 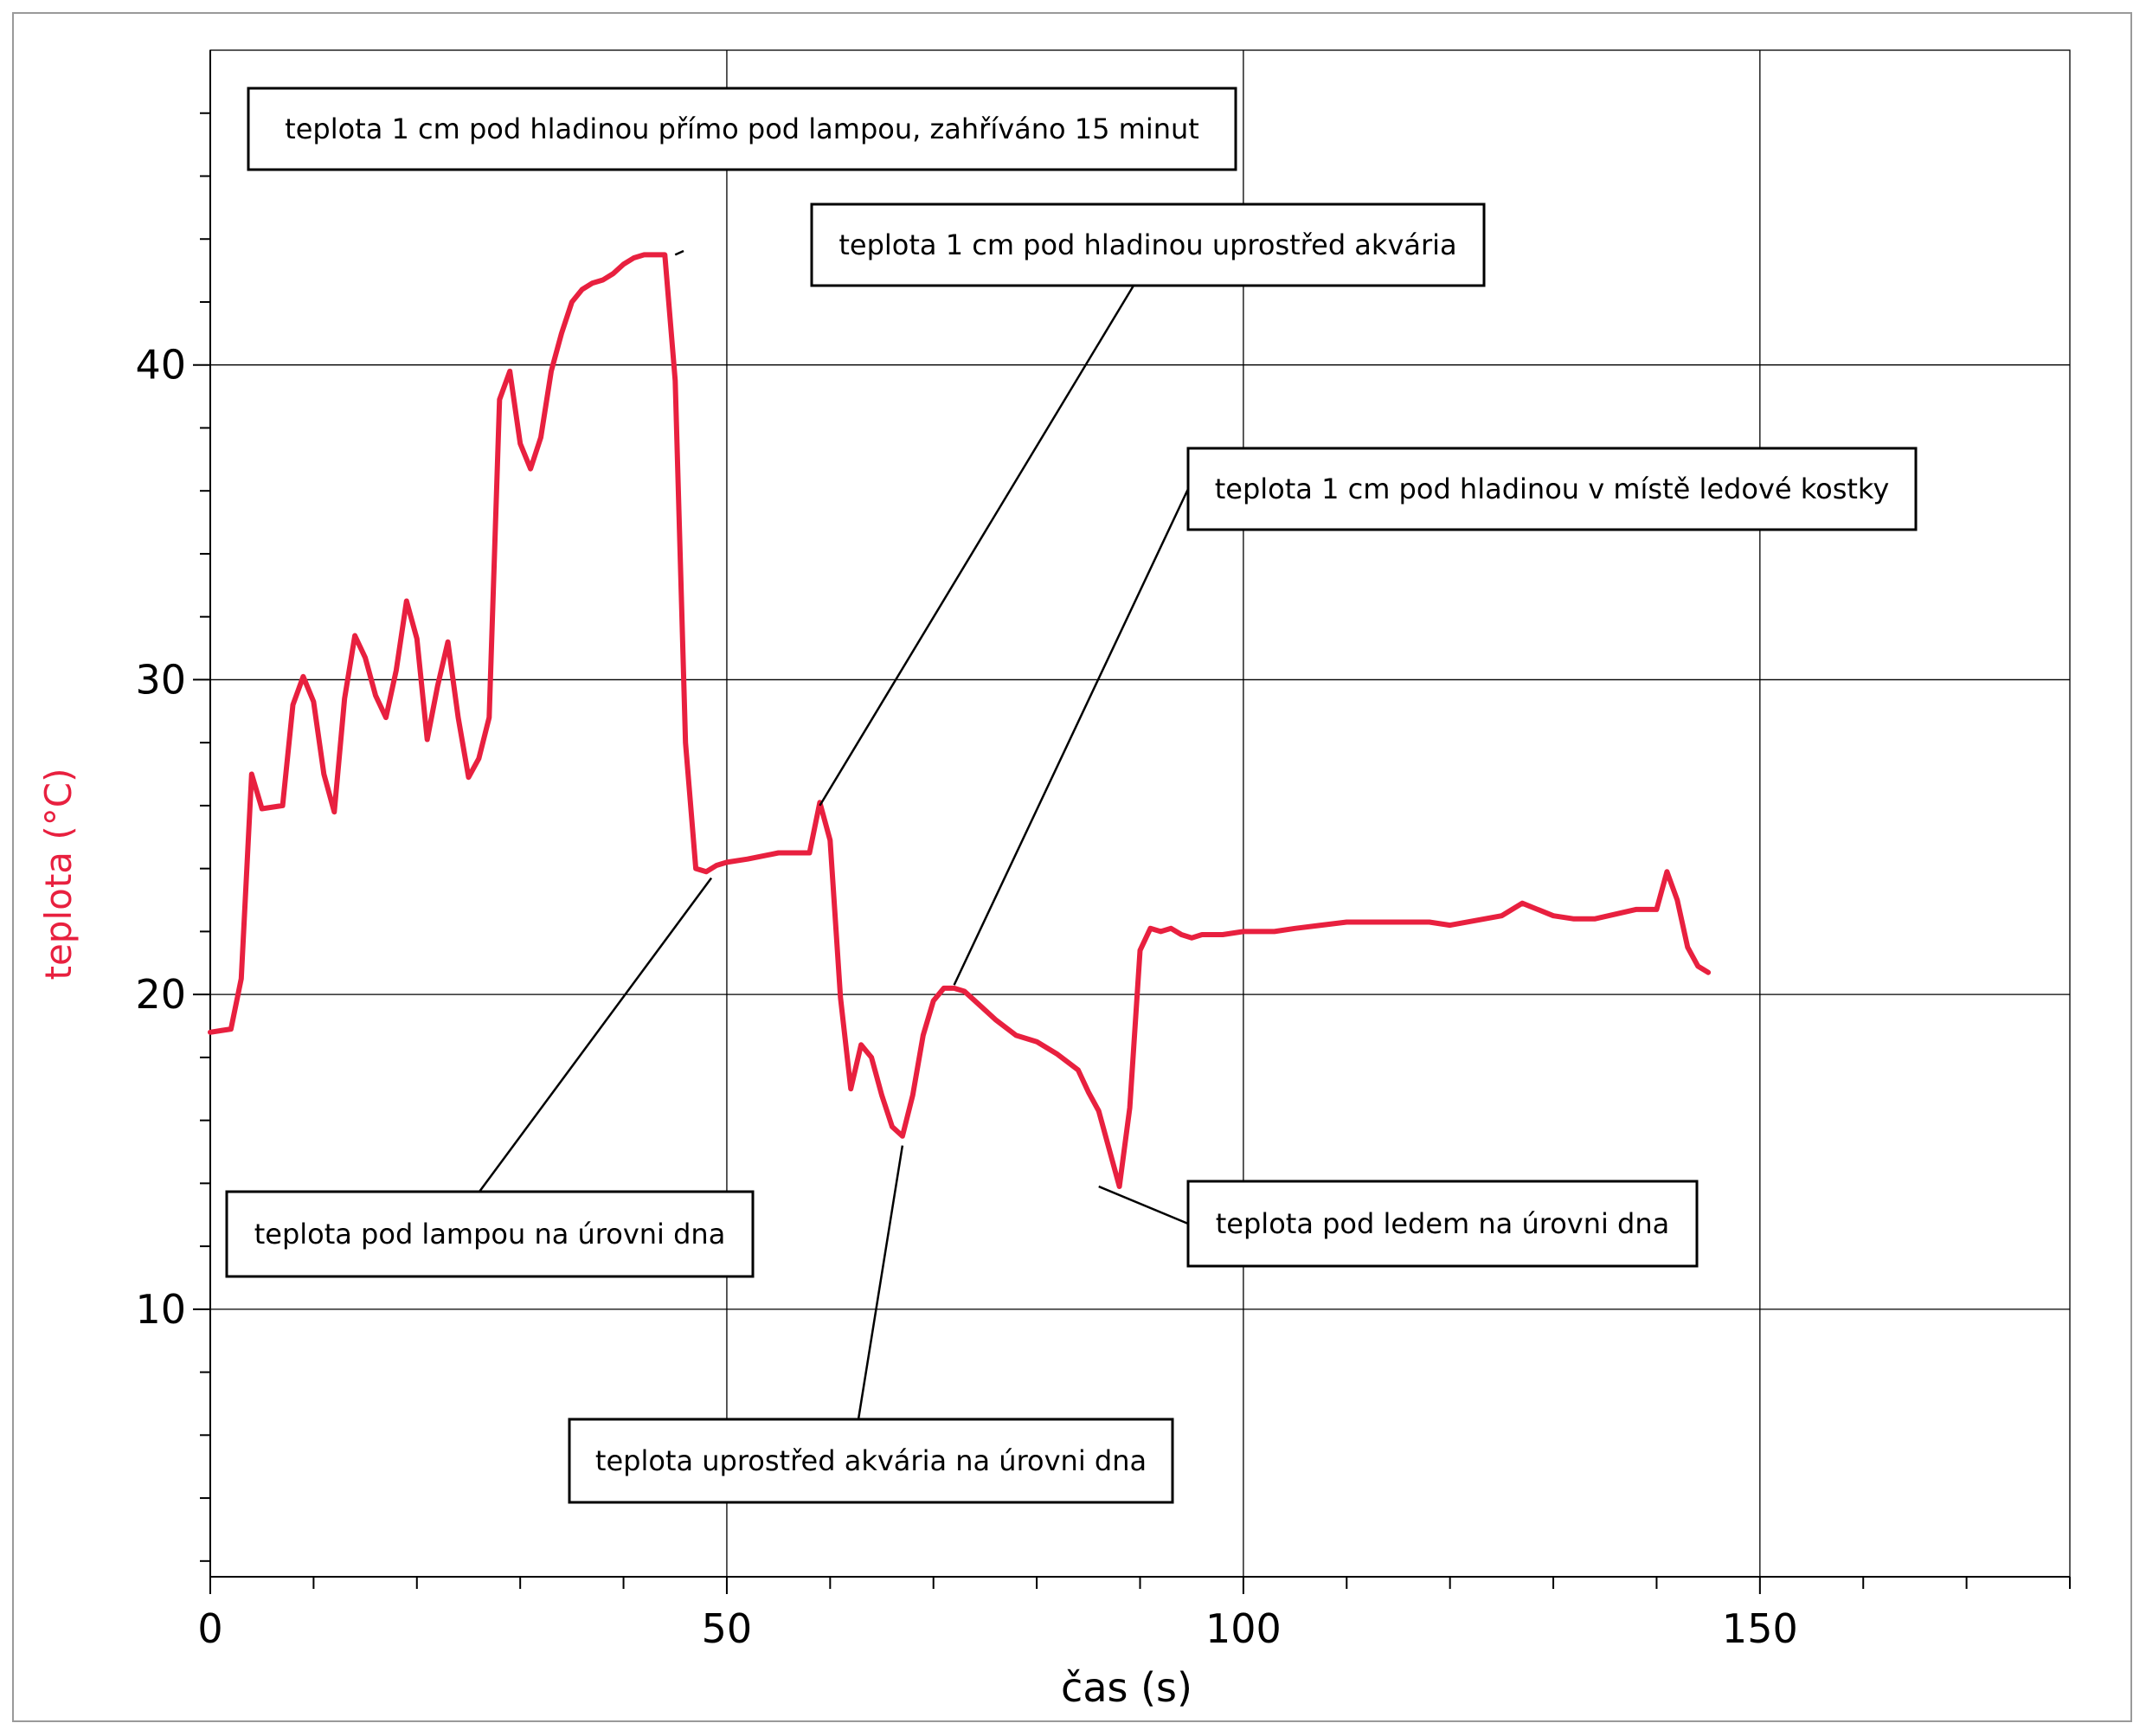 What do you see at coordinates (1243, 1628) in the screenshot?
I see `x-tick-label: 100` at bounding box center [1243, 1628].